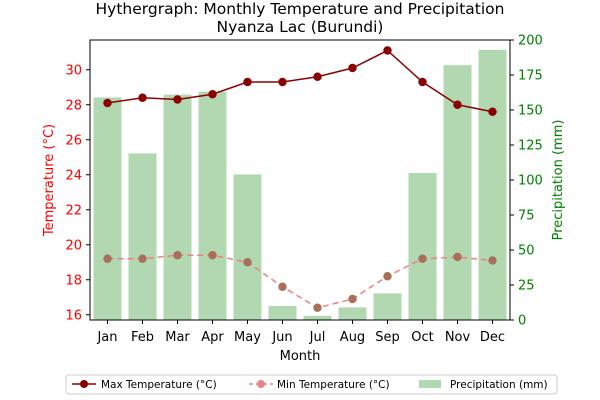 This screenshot has width=600, height=400. I want to click on max-temp-point-jun, so click(282, 82).